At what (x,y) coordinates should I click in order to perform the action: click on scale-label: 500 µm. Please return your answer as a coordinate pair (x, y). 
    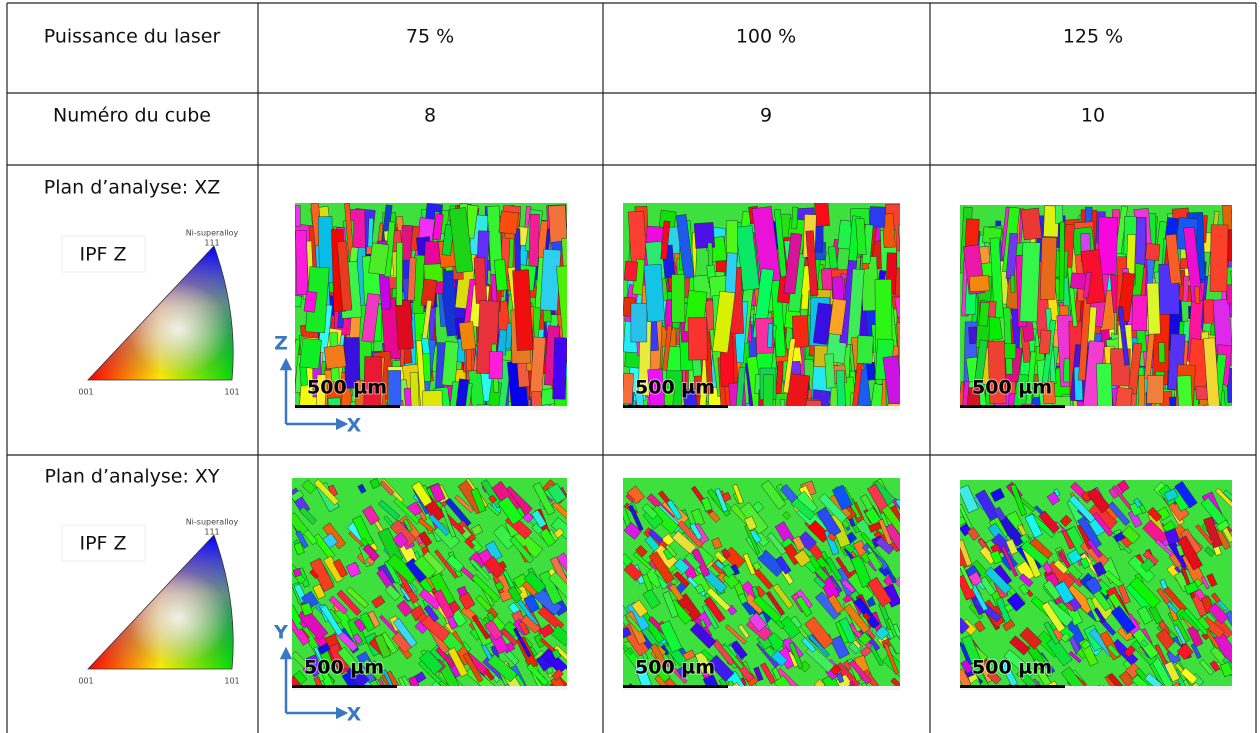
    Looking at the image, I should click on (347, 388).